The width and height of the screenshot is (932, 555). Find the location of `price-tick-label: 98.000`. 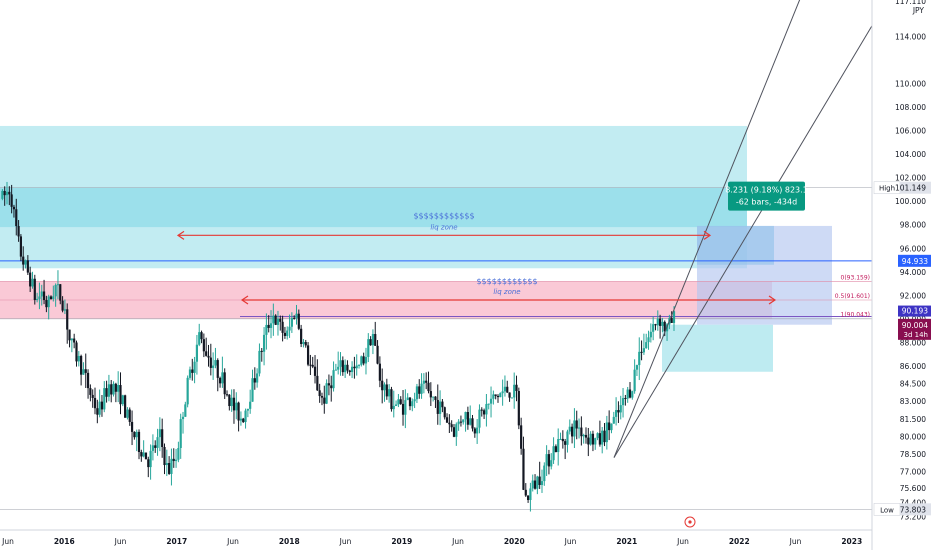

price-tick-label: 98.000 is located at coordinates (913, 225).